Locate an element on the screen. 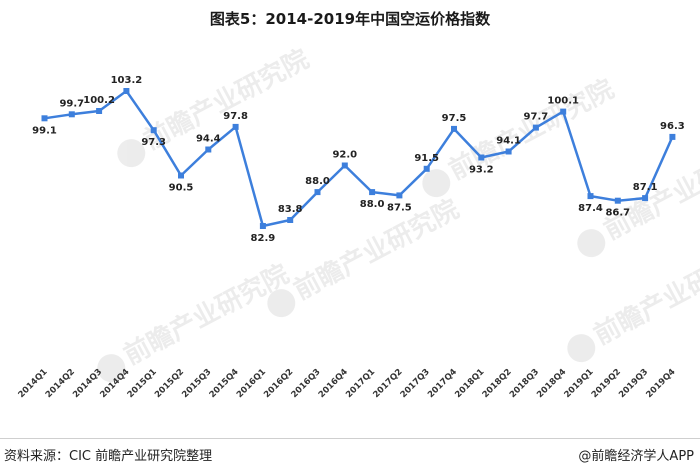 The width and height of the screenshot is (700, 471). data-label: 83.8 is located at coordinates (290, 209).